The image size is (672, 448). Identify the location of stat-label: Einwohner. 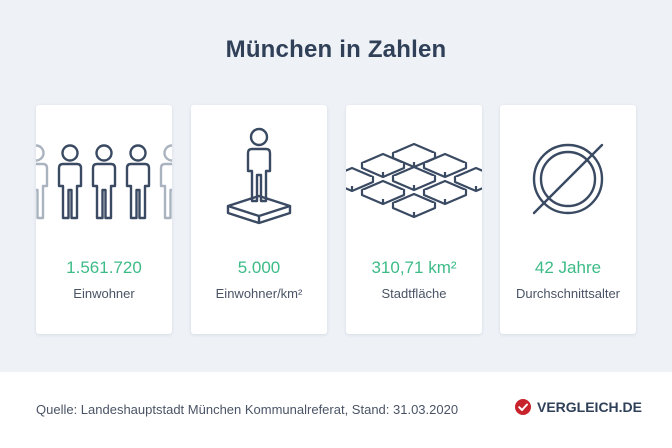
(104, 293).